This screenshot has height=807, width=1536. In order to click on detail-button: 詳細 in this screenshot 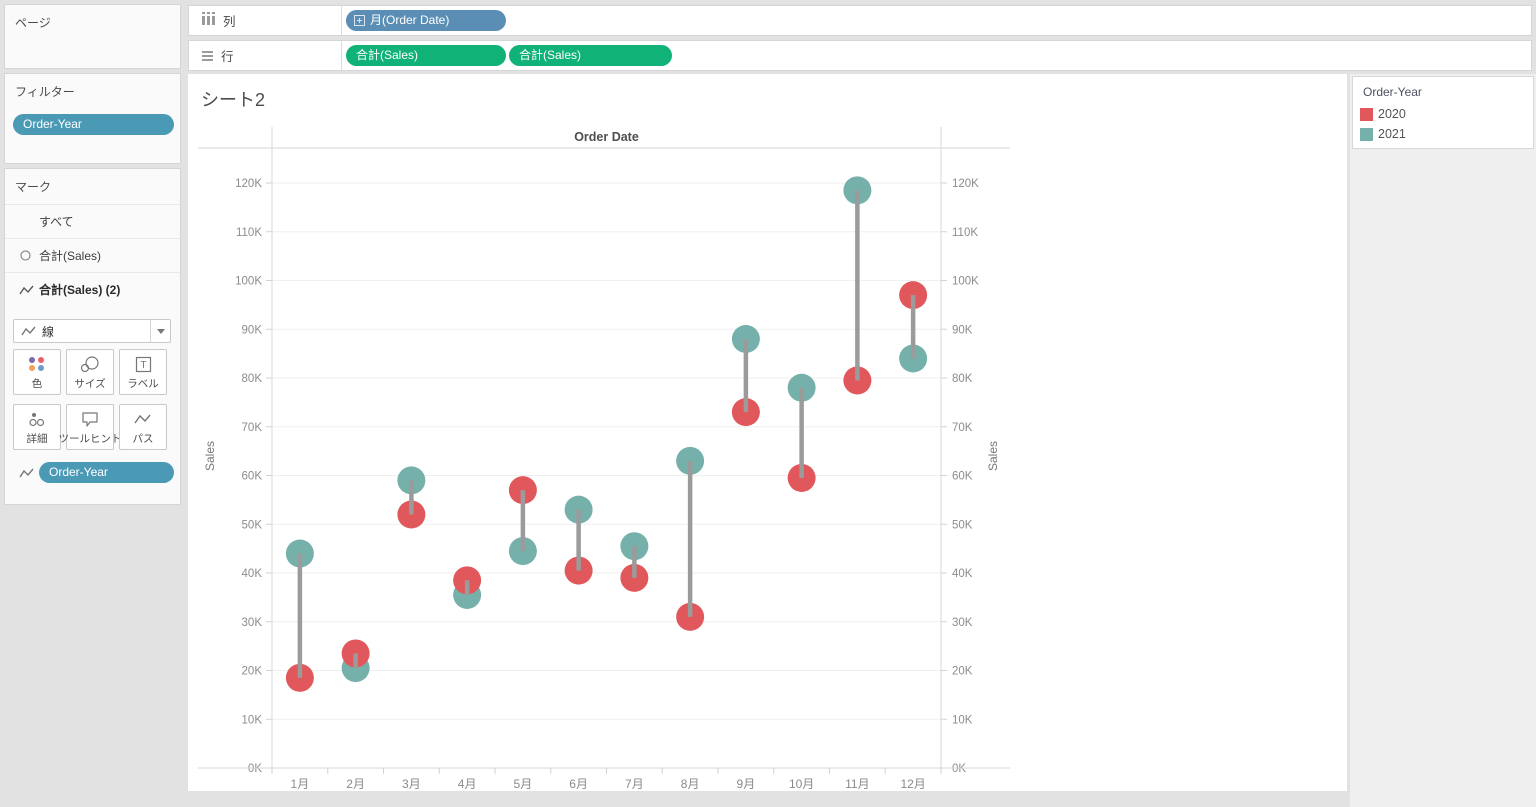, I will do `click(37, 427)`.